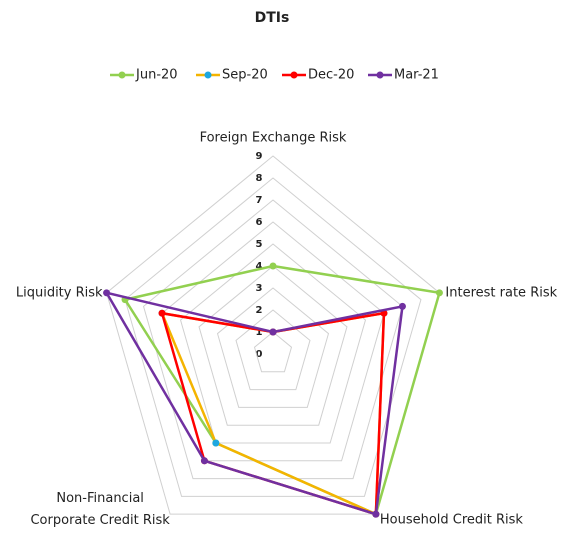 This screenshot has height=544, width=565. Describe the element at coordinates (156, 75) in the screenshot. I see `legend-label: Jun-20` at that location.